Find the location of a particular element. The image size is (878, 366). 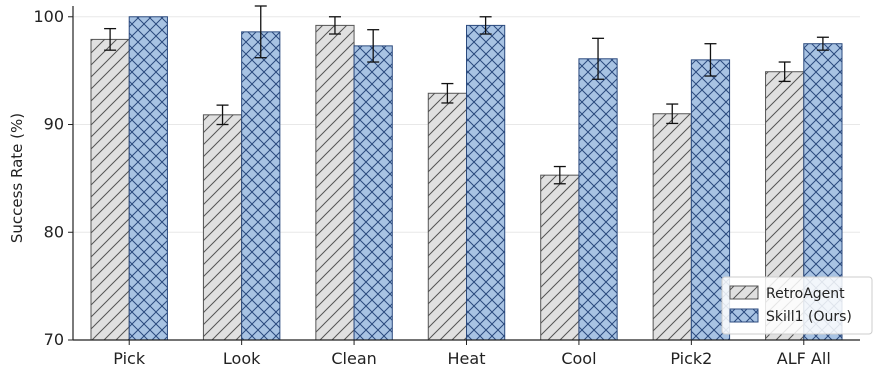

bar-retroagent-pick2 is located at coordinates (672, 227).